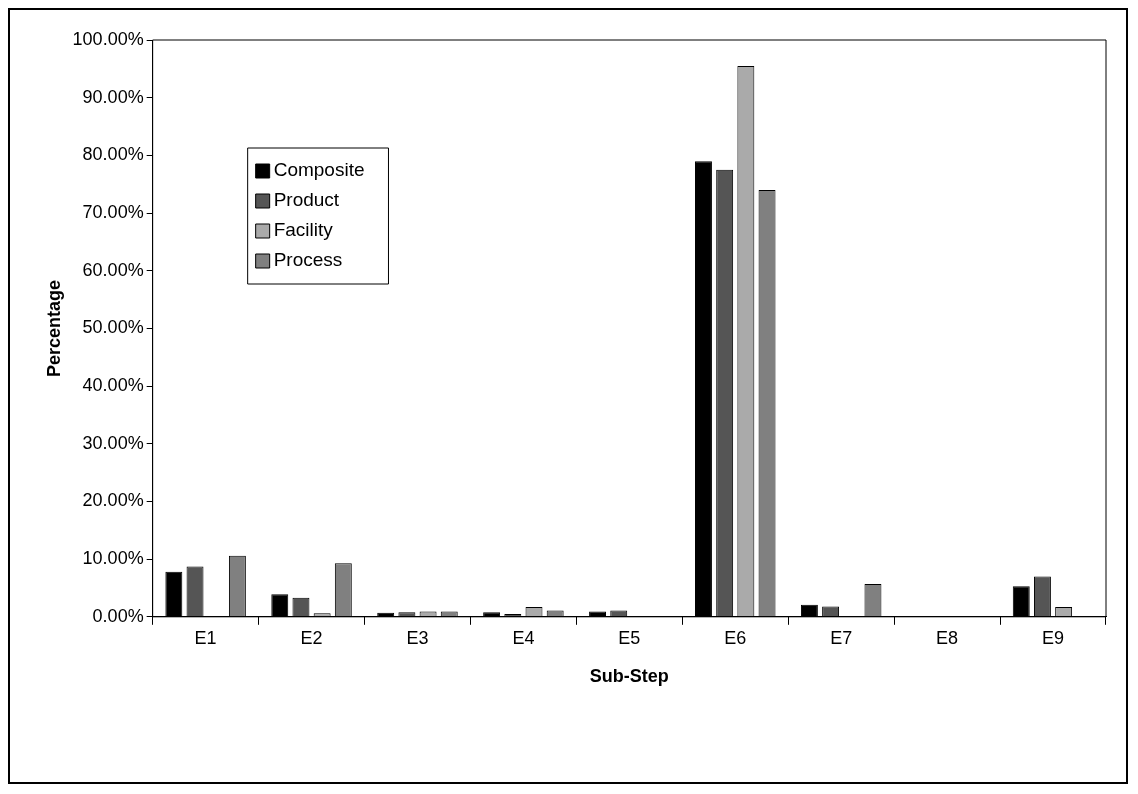  I want to click on legend-label: Process, so click(308, 260).